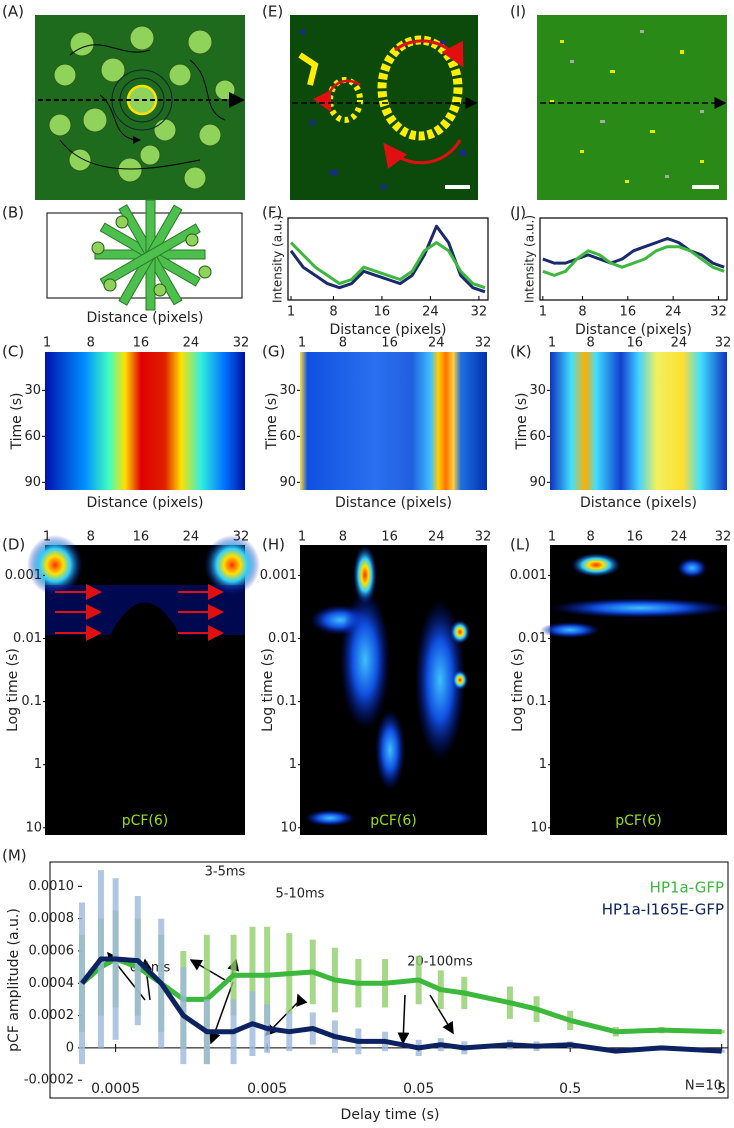 Image resolution: width=734 pixels, height=1128 pixels. What do you see at coordinates (52, 983) in the screenshot?
I see `y-tick-label: 0.0004` at bounding box center [52, 983].